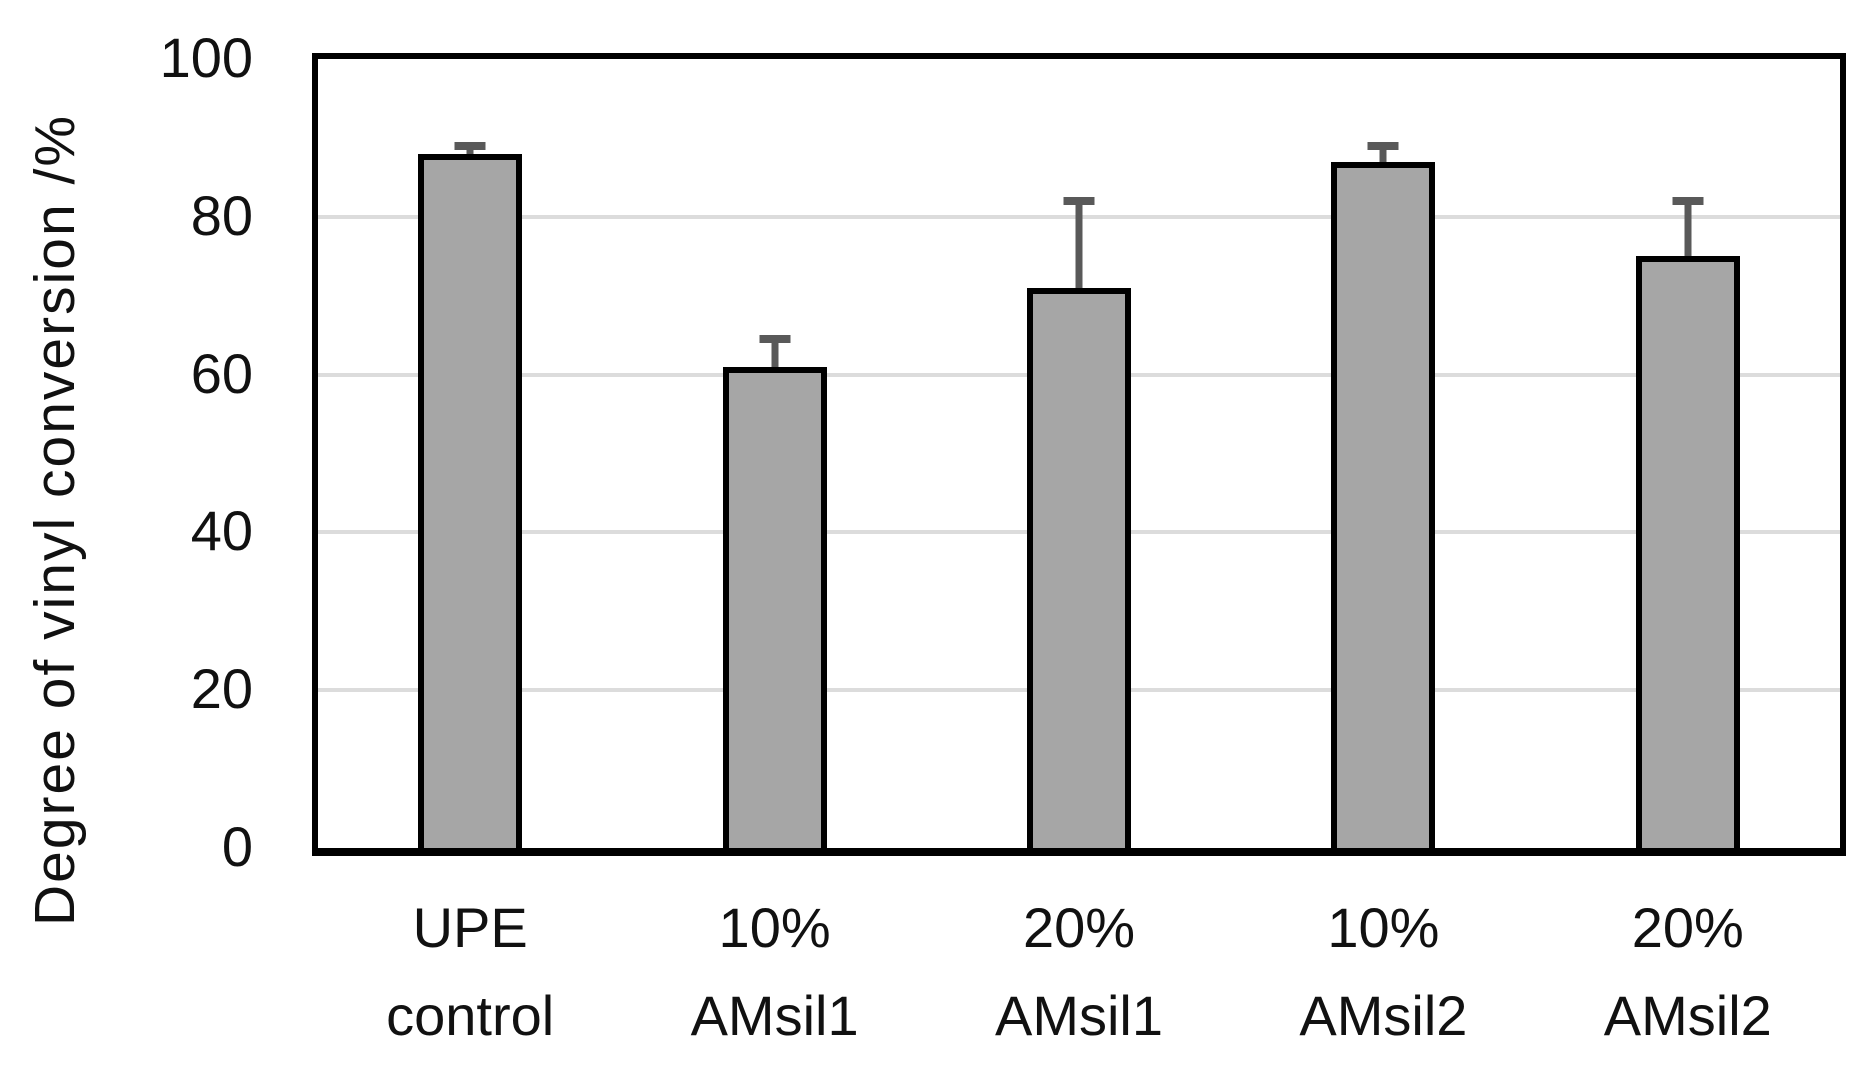 This screenshot has width=1863, height=1076. What do you see at coordinates (221, 373) in the screenshot?
I see `y-tick-label-60: 60` at bounding box center [221, 373].